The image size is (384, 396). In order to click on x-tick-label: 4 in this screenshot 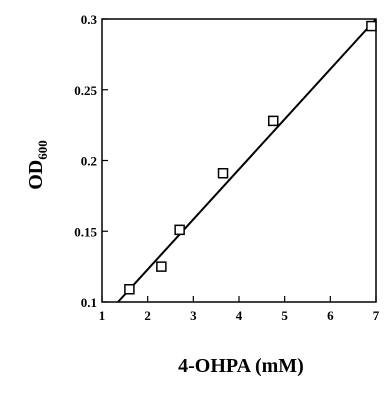, I will do `click(239, 315)`.